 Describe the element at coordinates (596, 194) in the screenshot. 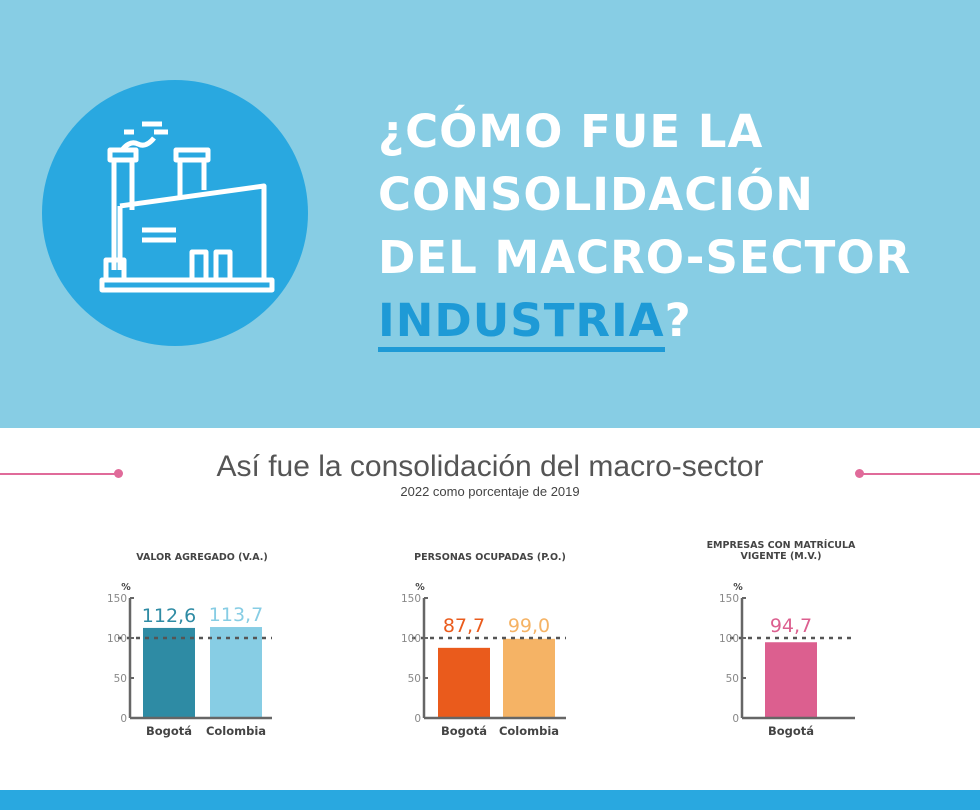

I see `title-line: CONSOLIDACIÓN` at that location.